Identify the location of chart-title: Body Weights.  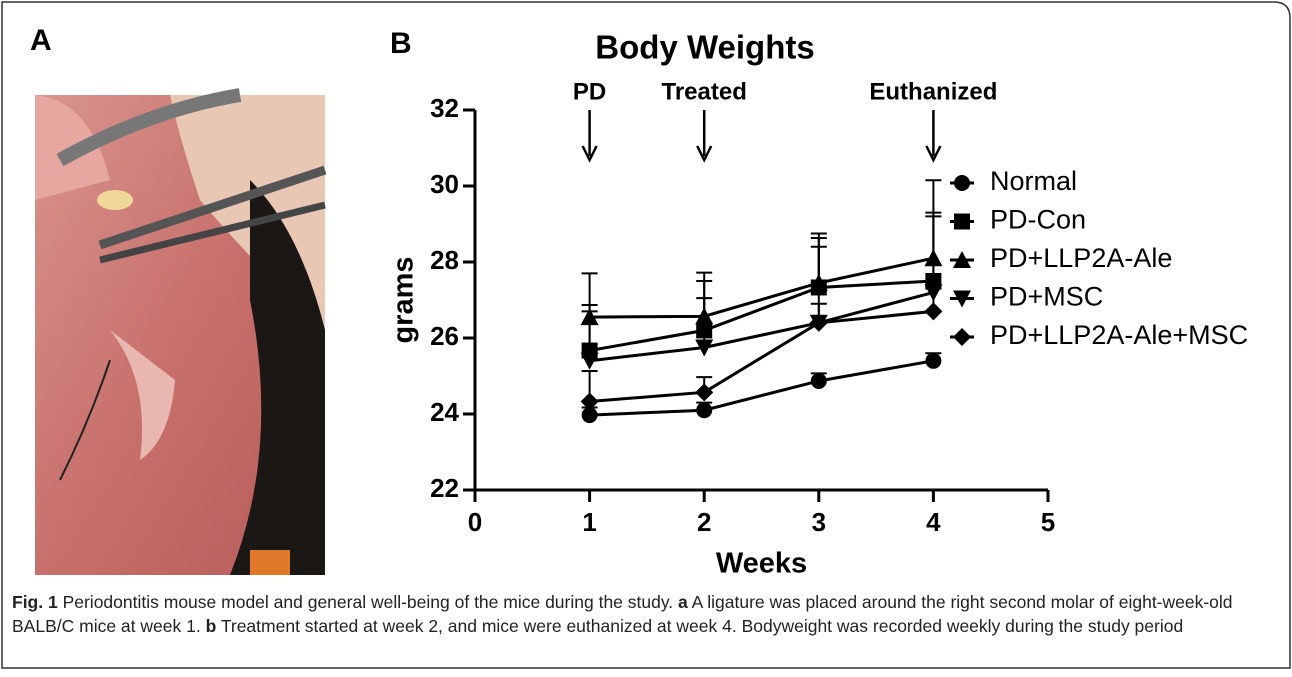
(704, 47).